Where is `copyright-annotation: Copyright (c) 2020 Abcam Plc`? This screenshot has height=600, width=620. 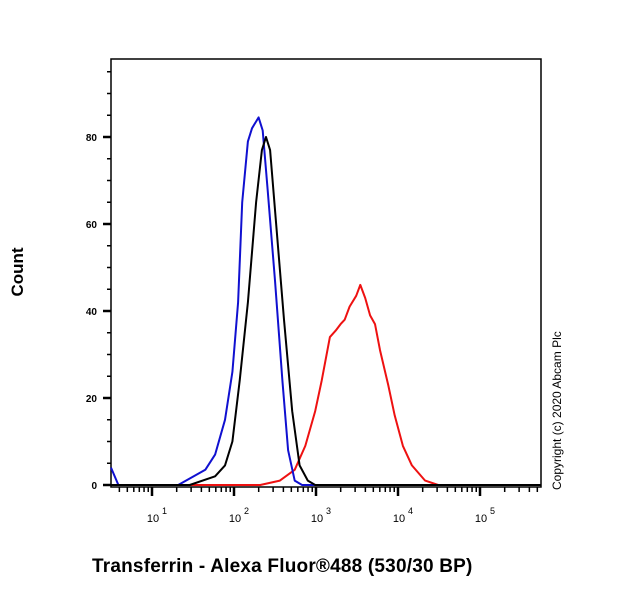
copyright-annotation: Copyright (c) 2020 Abcam Plc is located at coordinates (557, 410).